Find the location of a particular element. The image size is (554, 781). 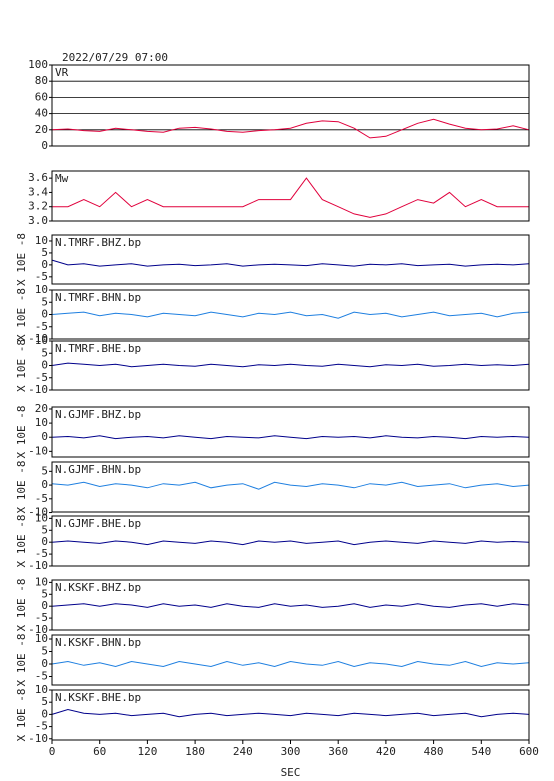

x-tick-label: 600 is located at coordinates (529, 751).